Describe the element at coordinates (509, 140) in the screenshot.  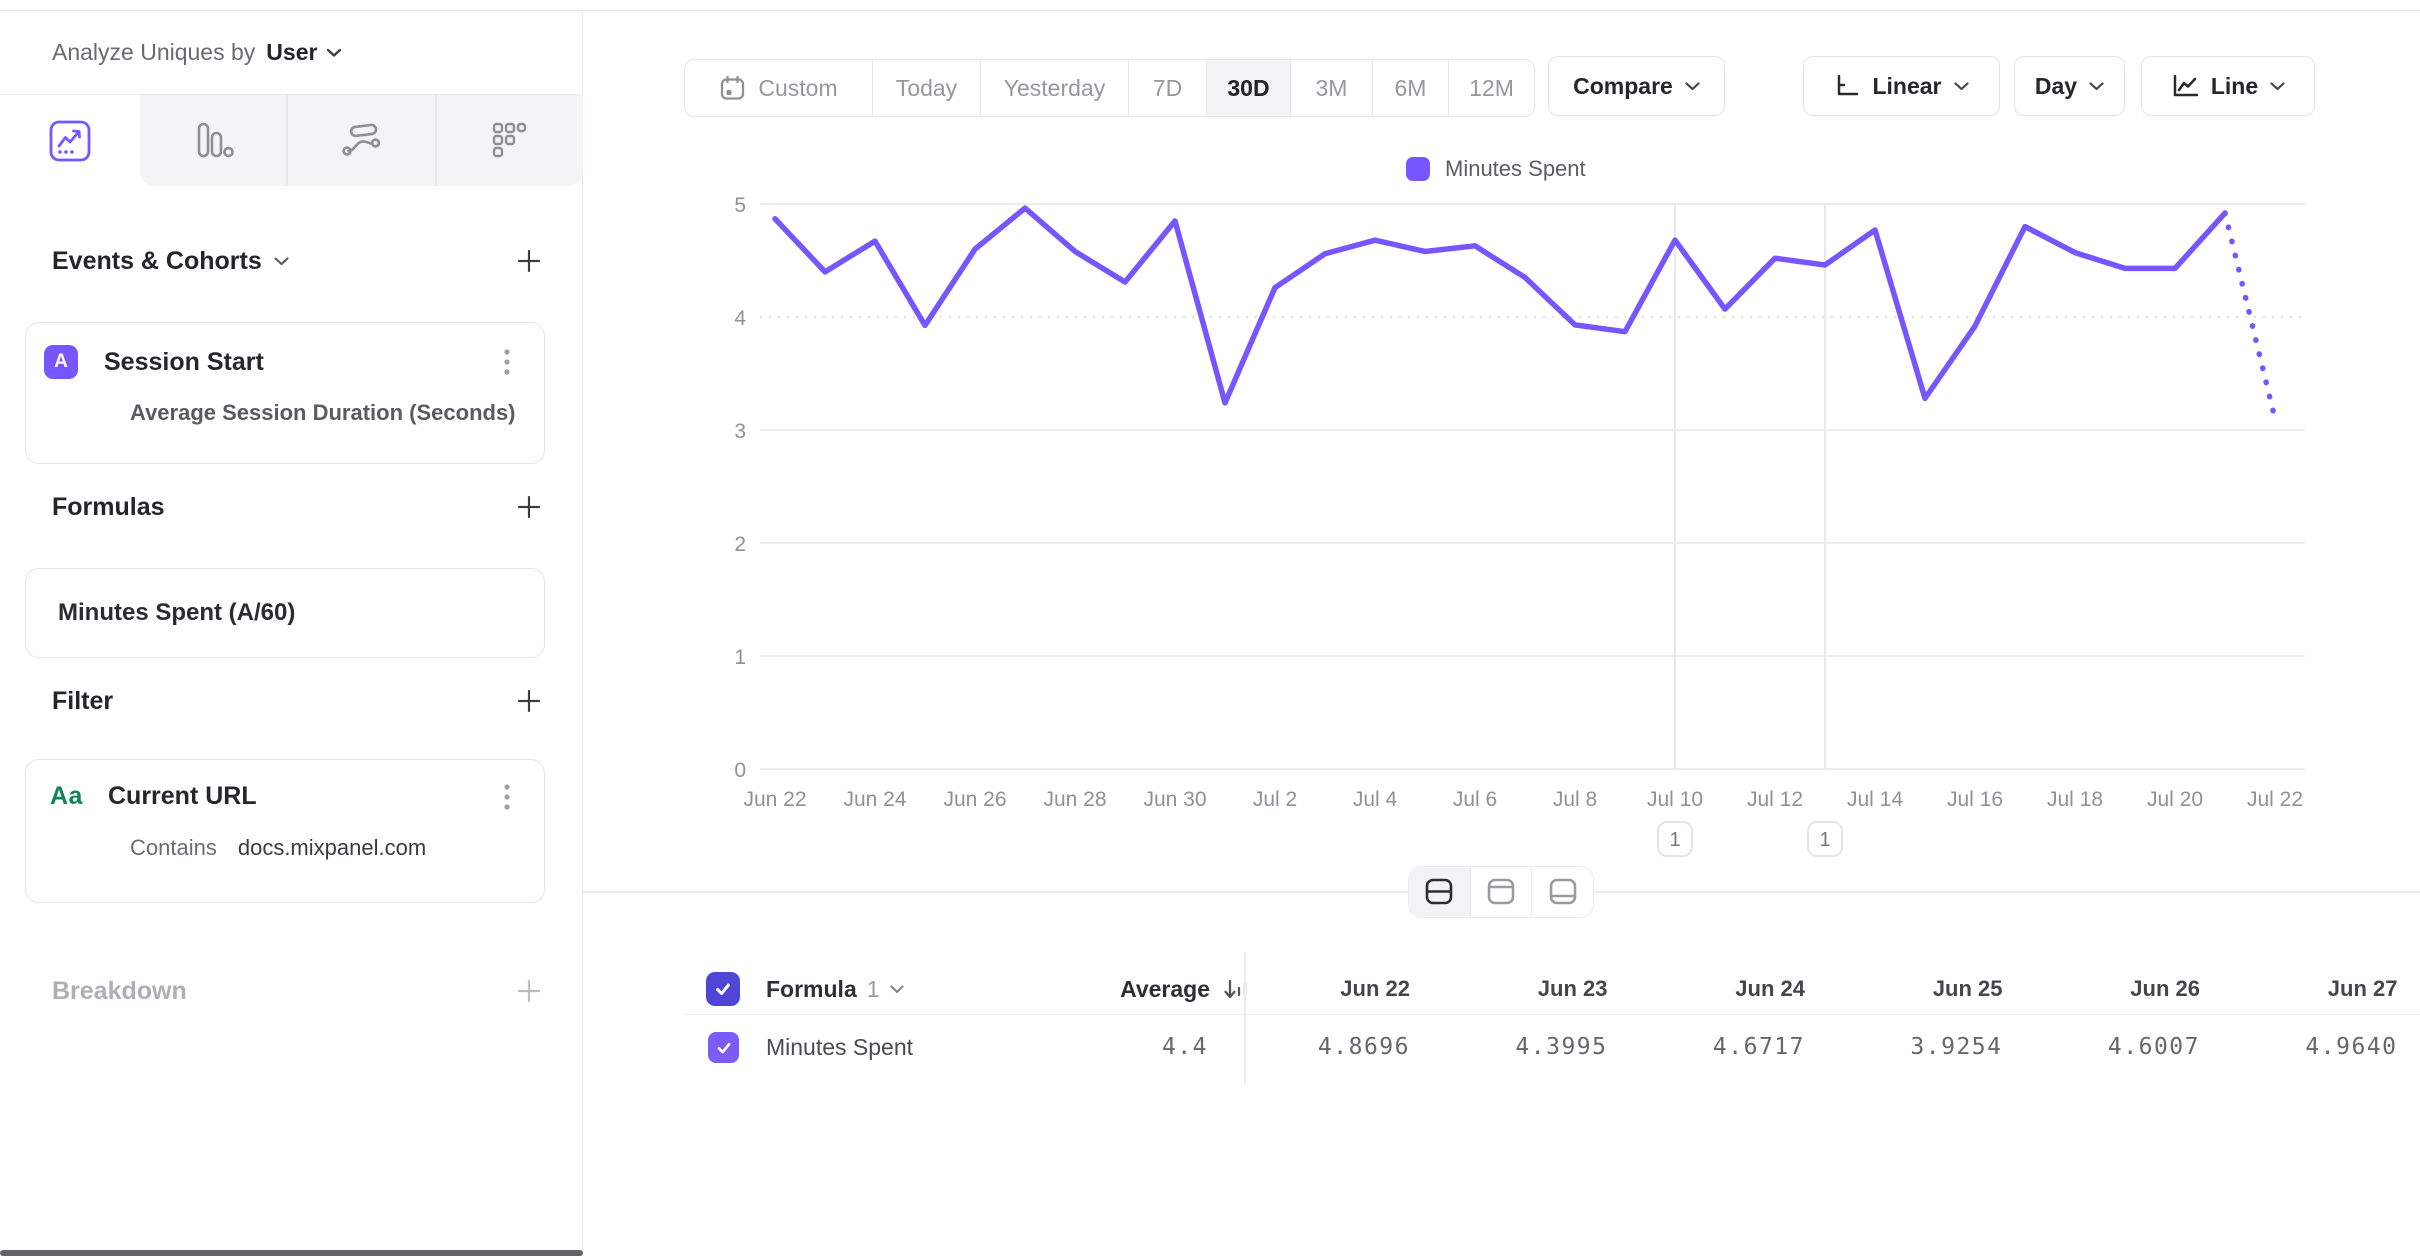
I see `tab-retention-grid` at that location.